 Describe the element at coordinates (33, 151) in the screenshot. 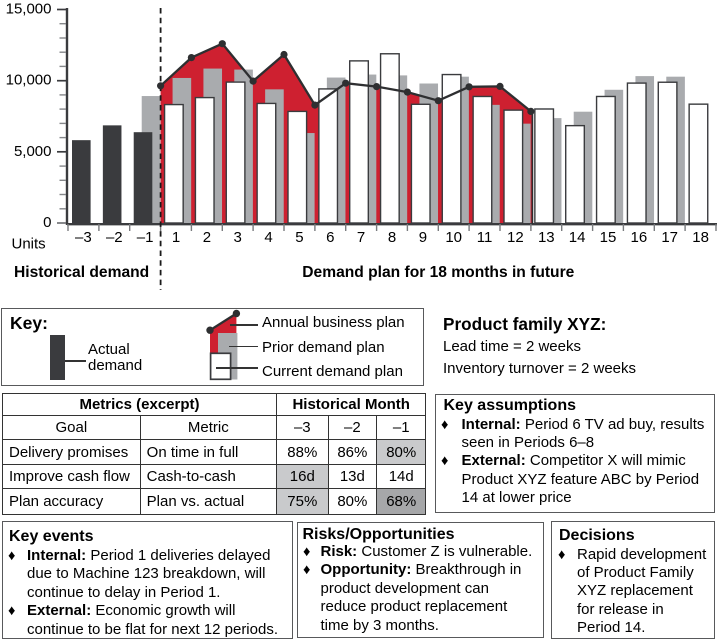

I see `svg-text: 5,000` at that location.